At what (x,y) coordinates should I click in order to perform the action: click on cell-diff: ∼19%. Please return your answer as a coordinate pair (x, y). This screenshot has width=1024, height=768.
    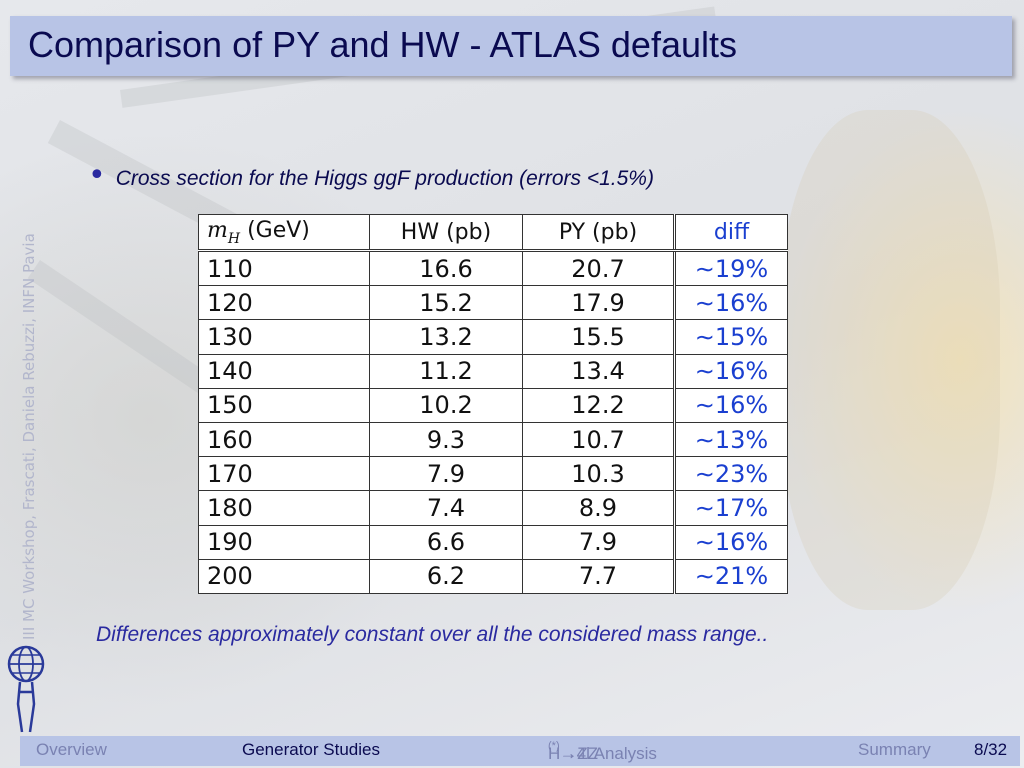
    Looking at the image, I should click on (730, 268).